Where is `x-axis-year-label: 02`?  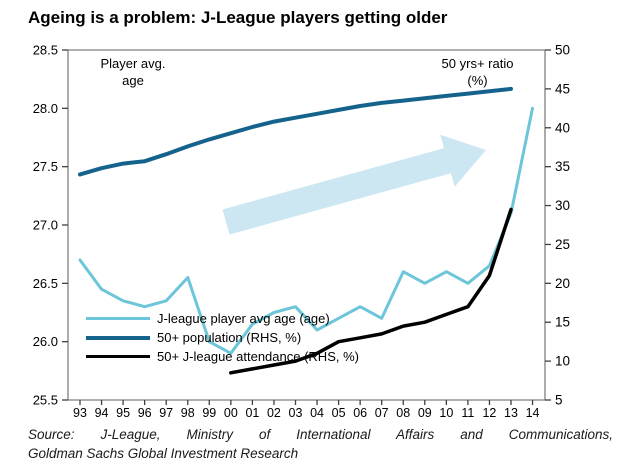
x-axis-year-label: 02 is located at coordinates (274, 413).